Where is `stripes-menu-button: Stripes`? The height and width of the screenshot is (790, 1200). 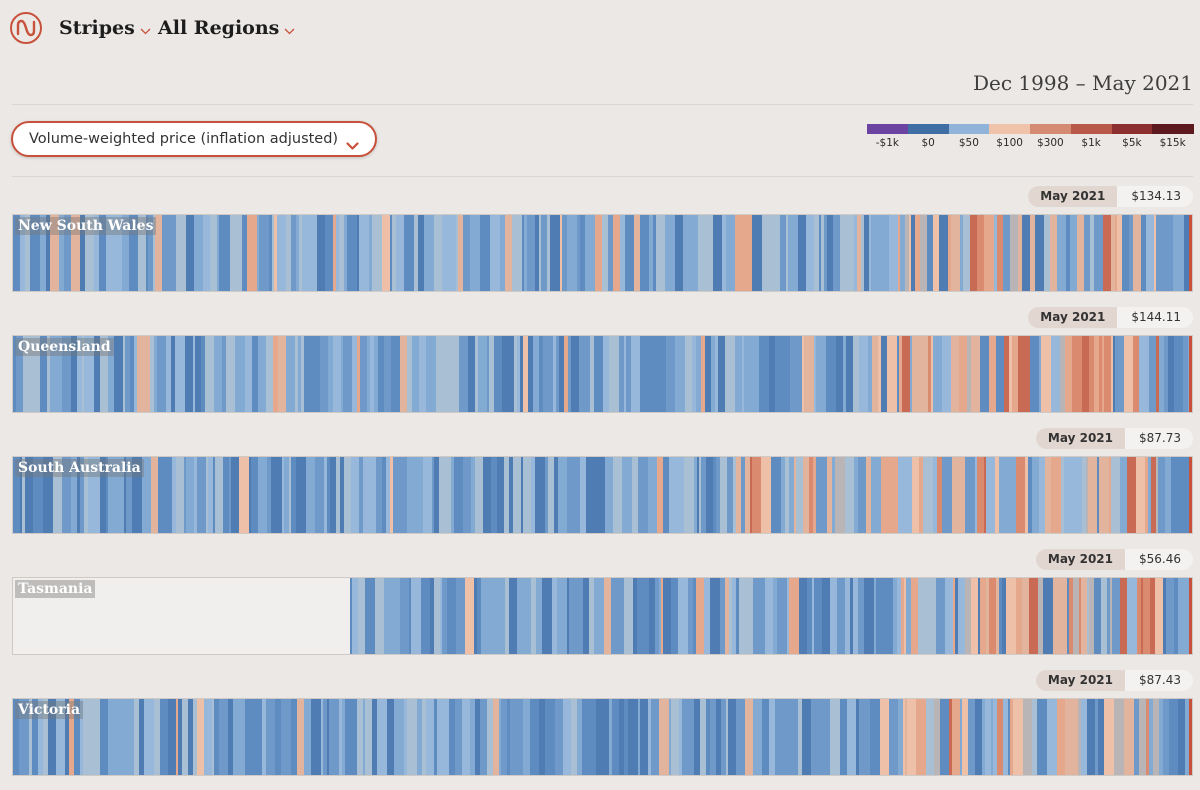
stripes-menu-button: Stripes is located at coordinates (105, 28).